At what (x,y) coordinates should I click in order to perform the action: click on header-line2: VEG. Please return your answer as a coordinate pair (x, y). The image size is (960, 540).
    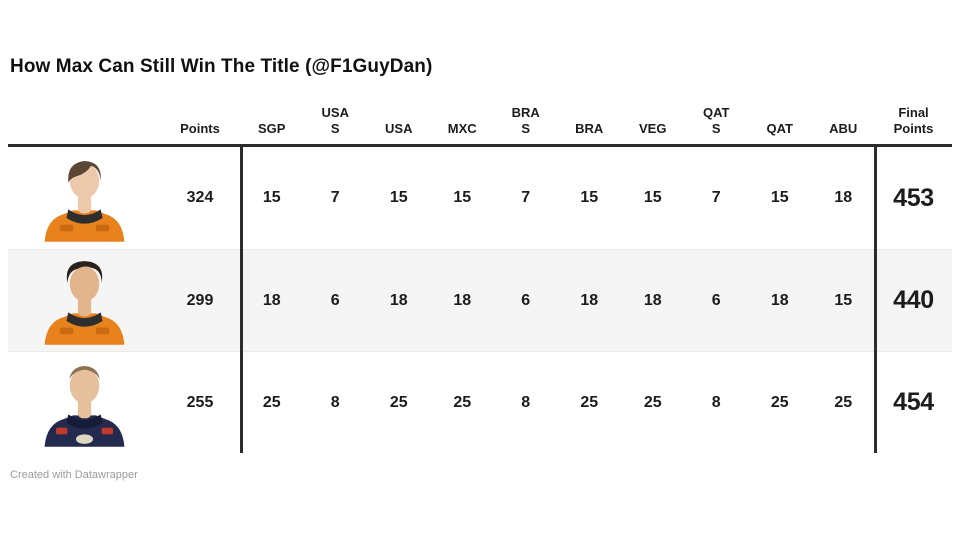
    Looking at the image, I should click on (653, 128).